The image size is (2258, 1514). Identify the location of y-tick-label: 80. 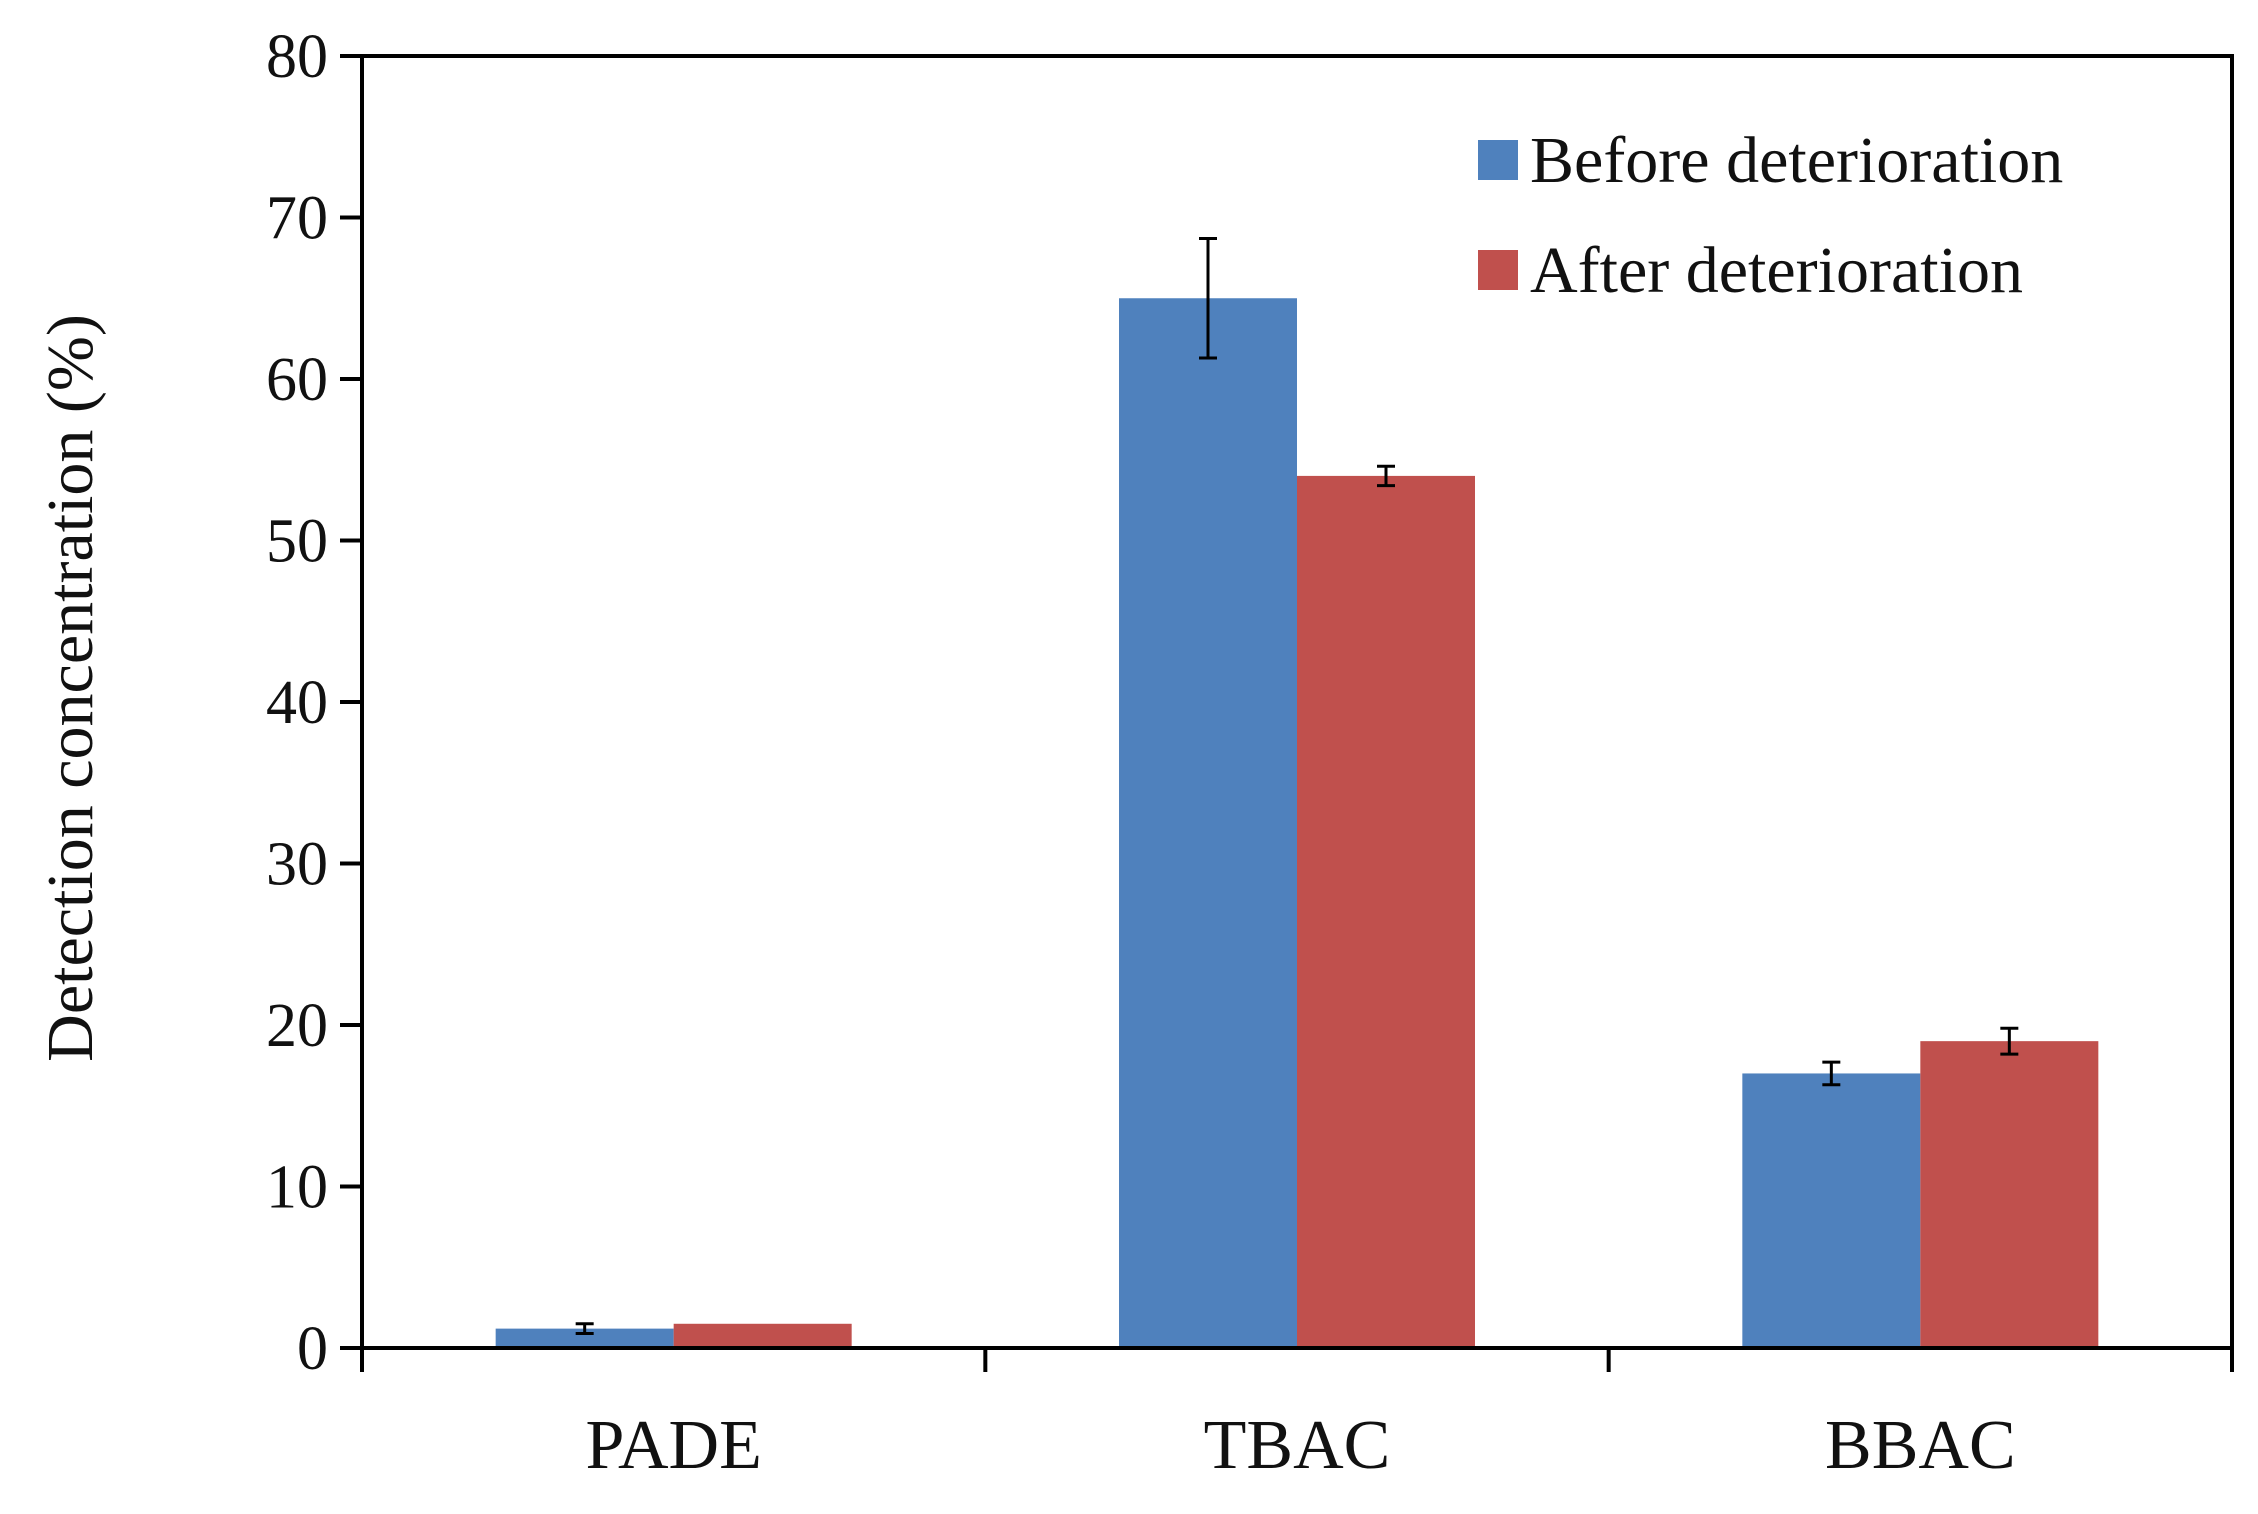
(297, 57).